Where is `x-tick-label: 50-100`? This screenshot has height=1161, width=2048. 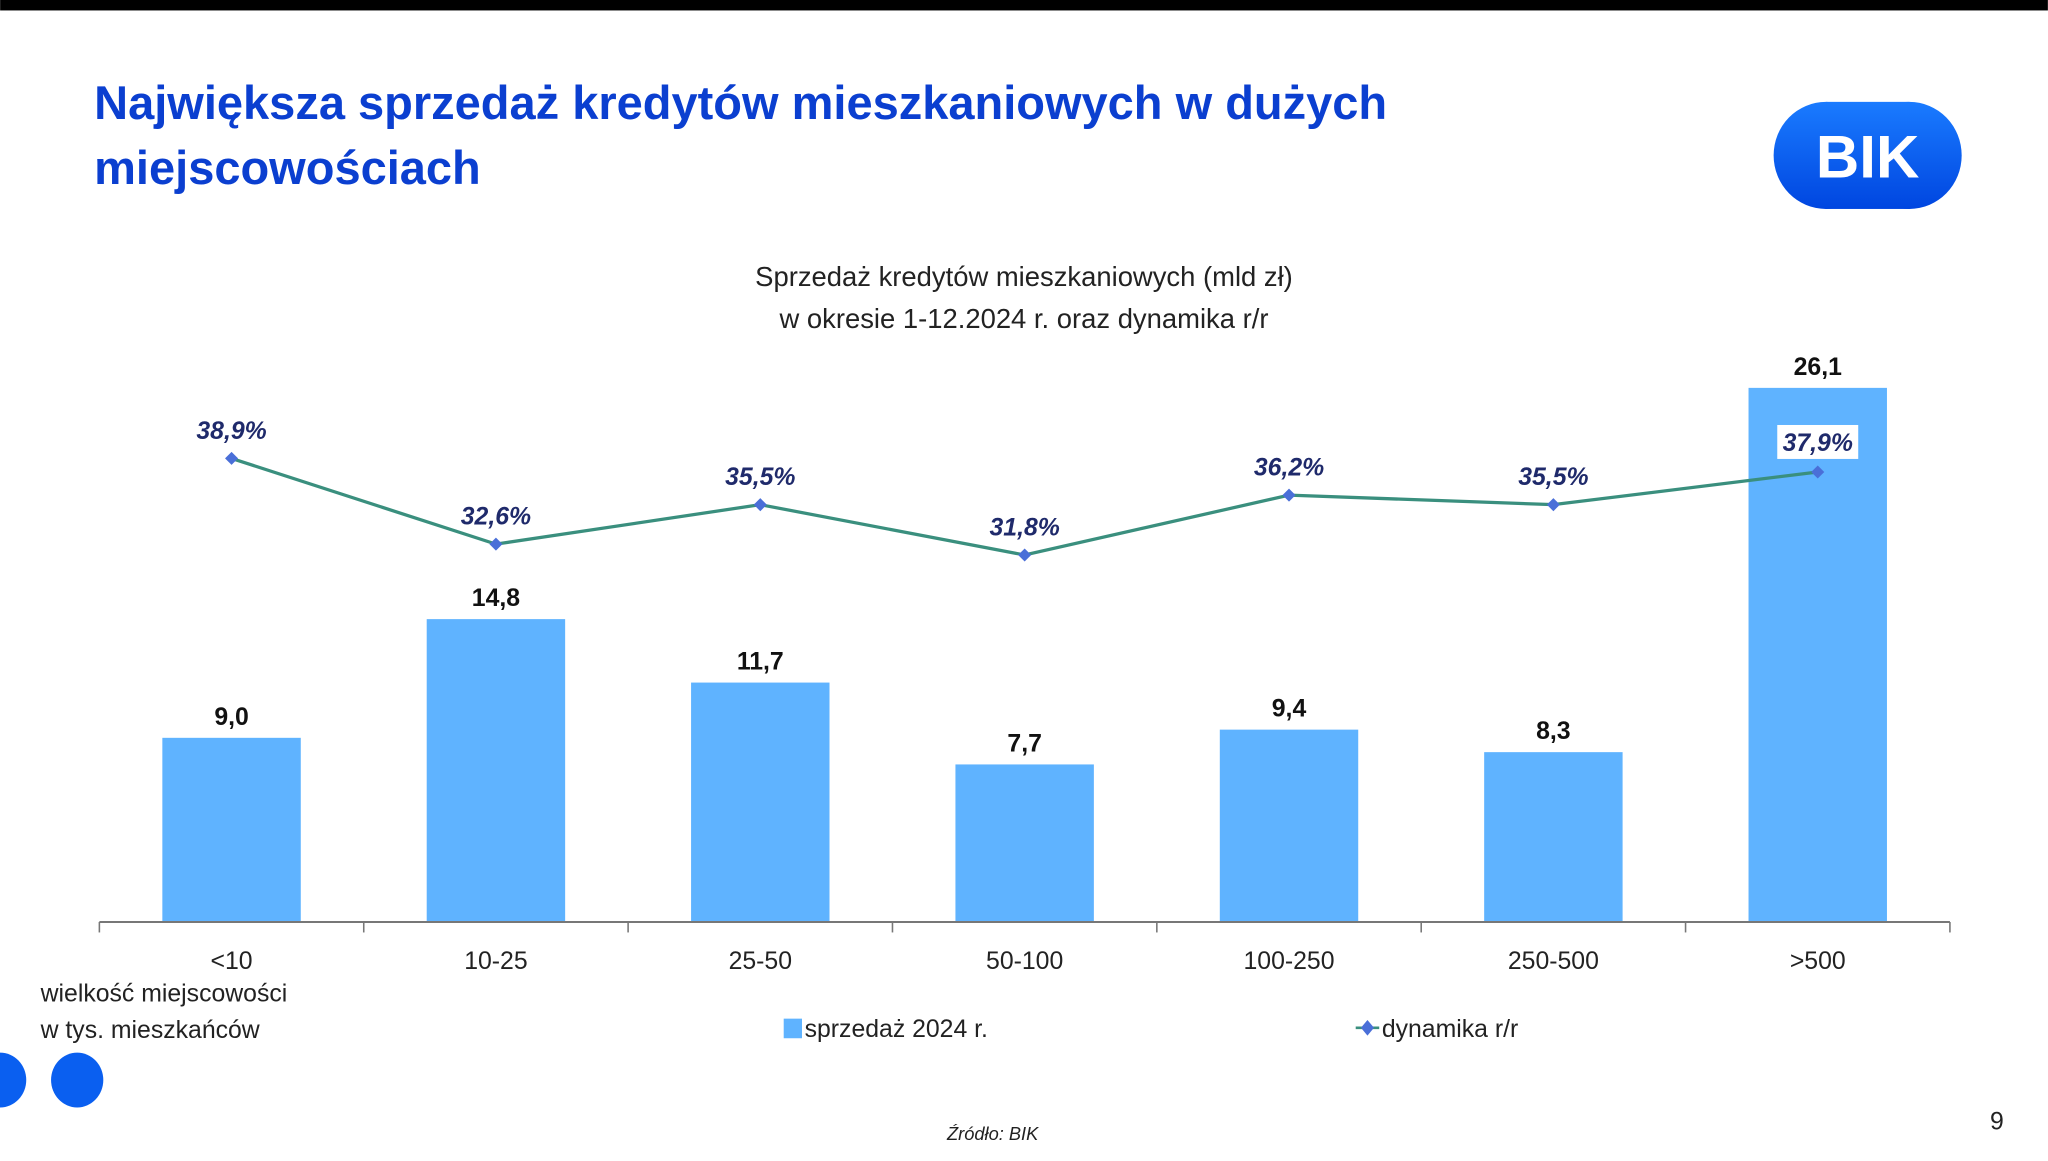 x-tick-label: 50-100 is located at coordinates (1024, 961).